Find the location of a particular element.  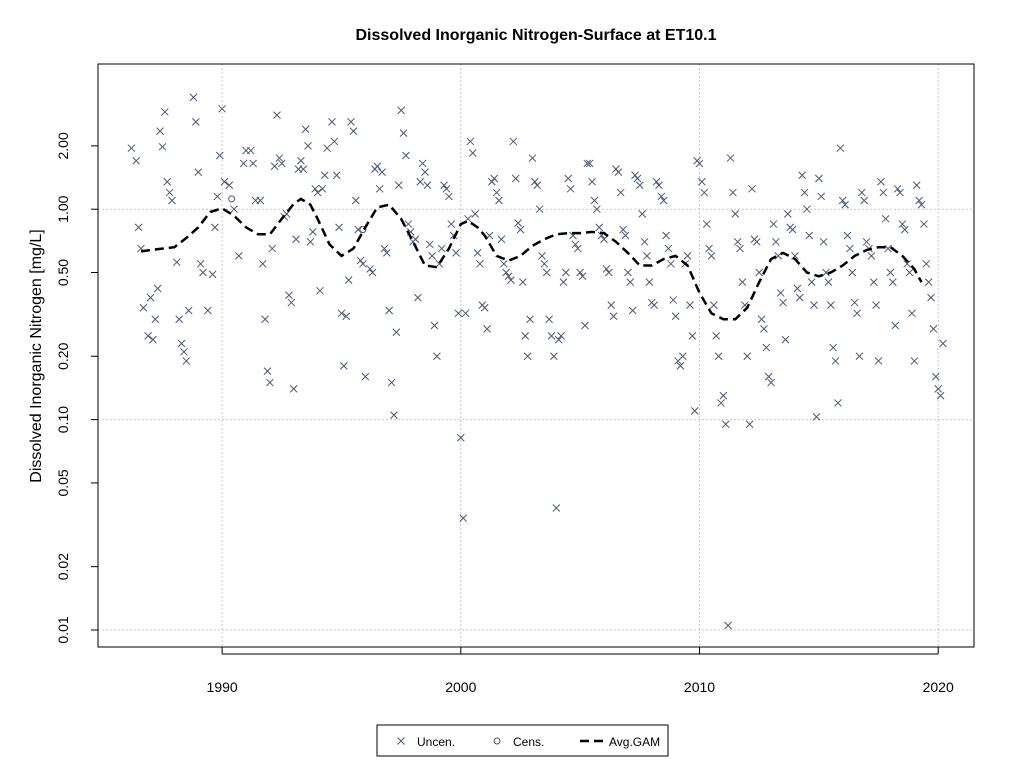

x-tick-label: 1990 is located at coordinates (222, 687).